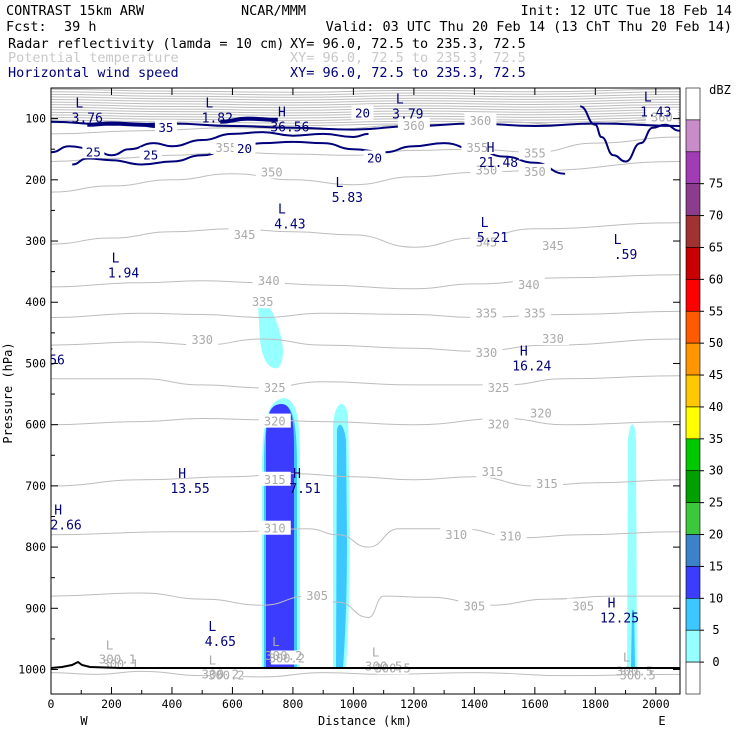 This screenshot has height=744, width=740. Describe the element at coordinates (347, 198) in the screenshot. I see `wind-extremum-value: 5.83` at that location.